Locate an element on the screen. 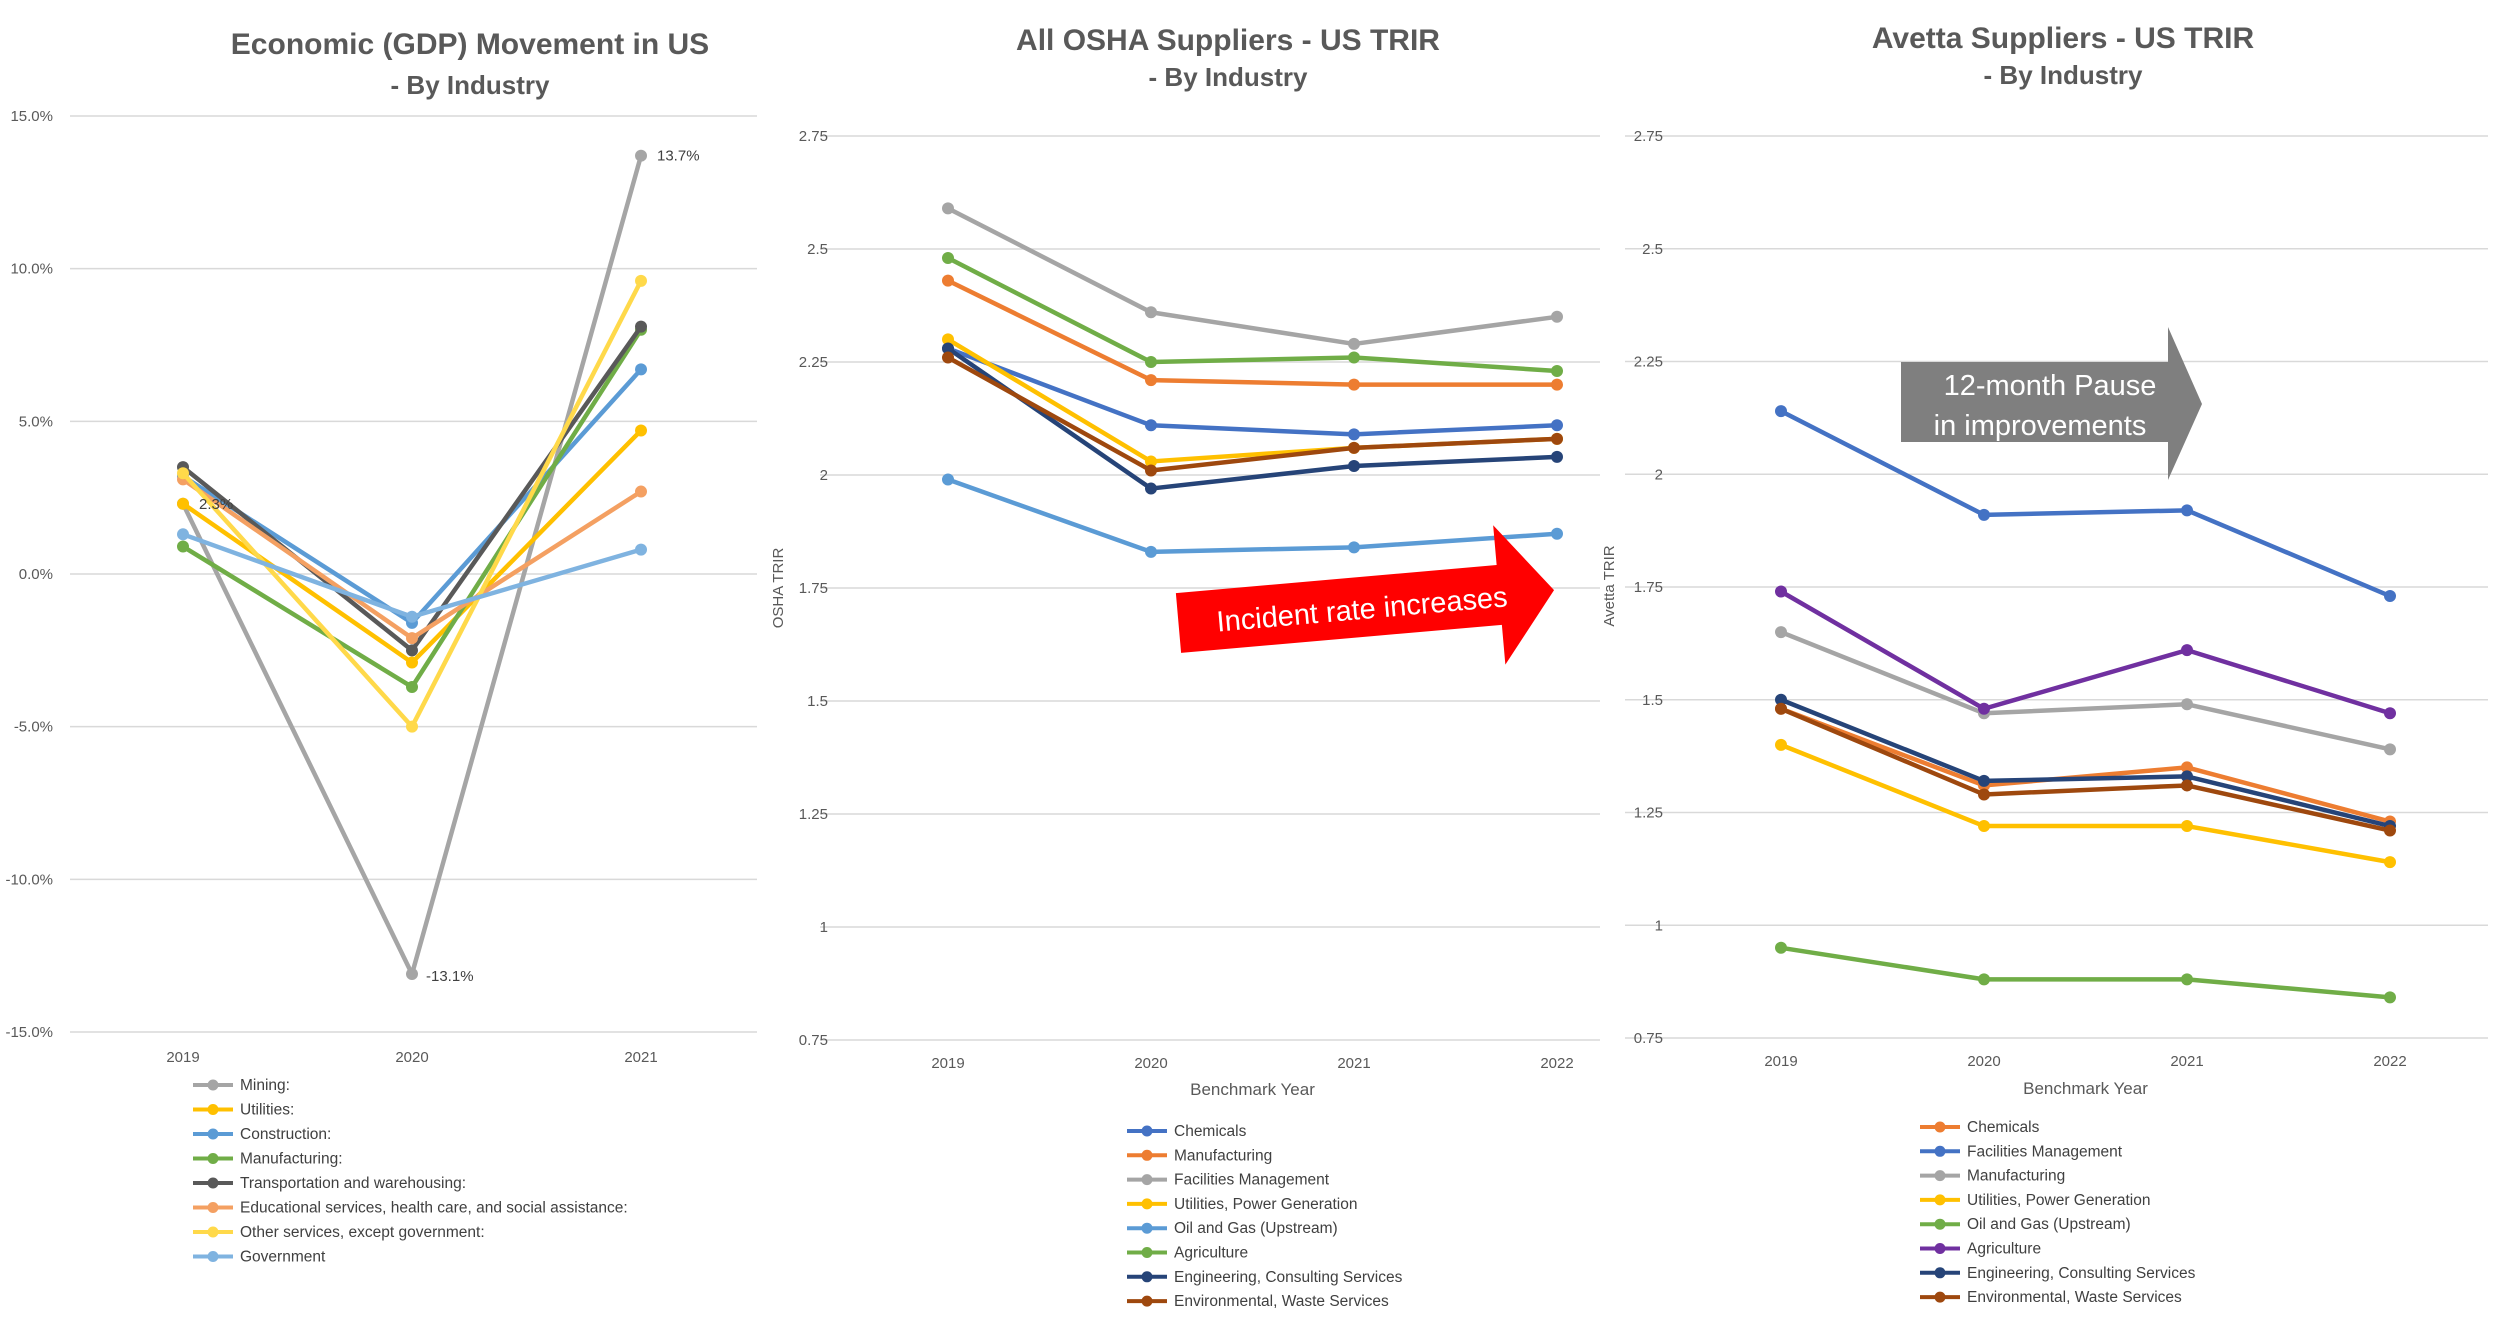 Image resolution: width=2500 pixels, height=1335 pixels. y-tick-label: -15.0% is located at coordinates (29, 1032).